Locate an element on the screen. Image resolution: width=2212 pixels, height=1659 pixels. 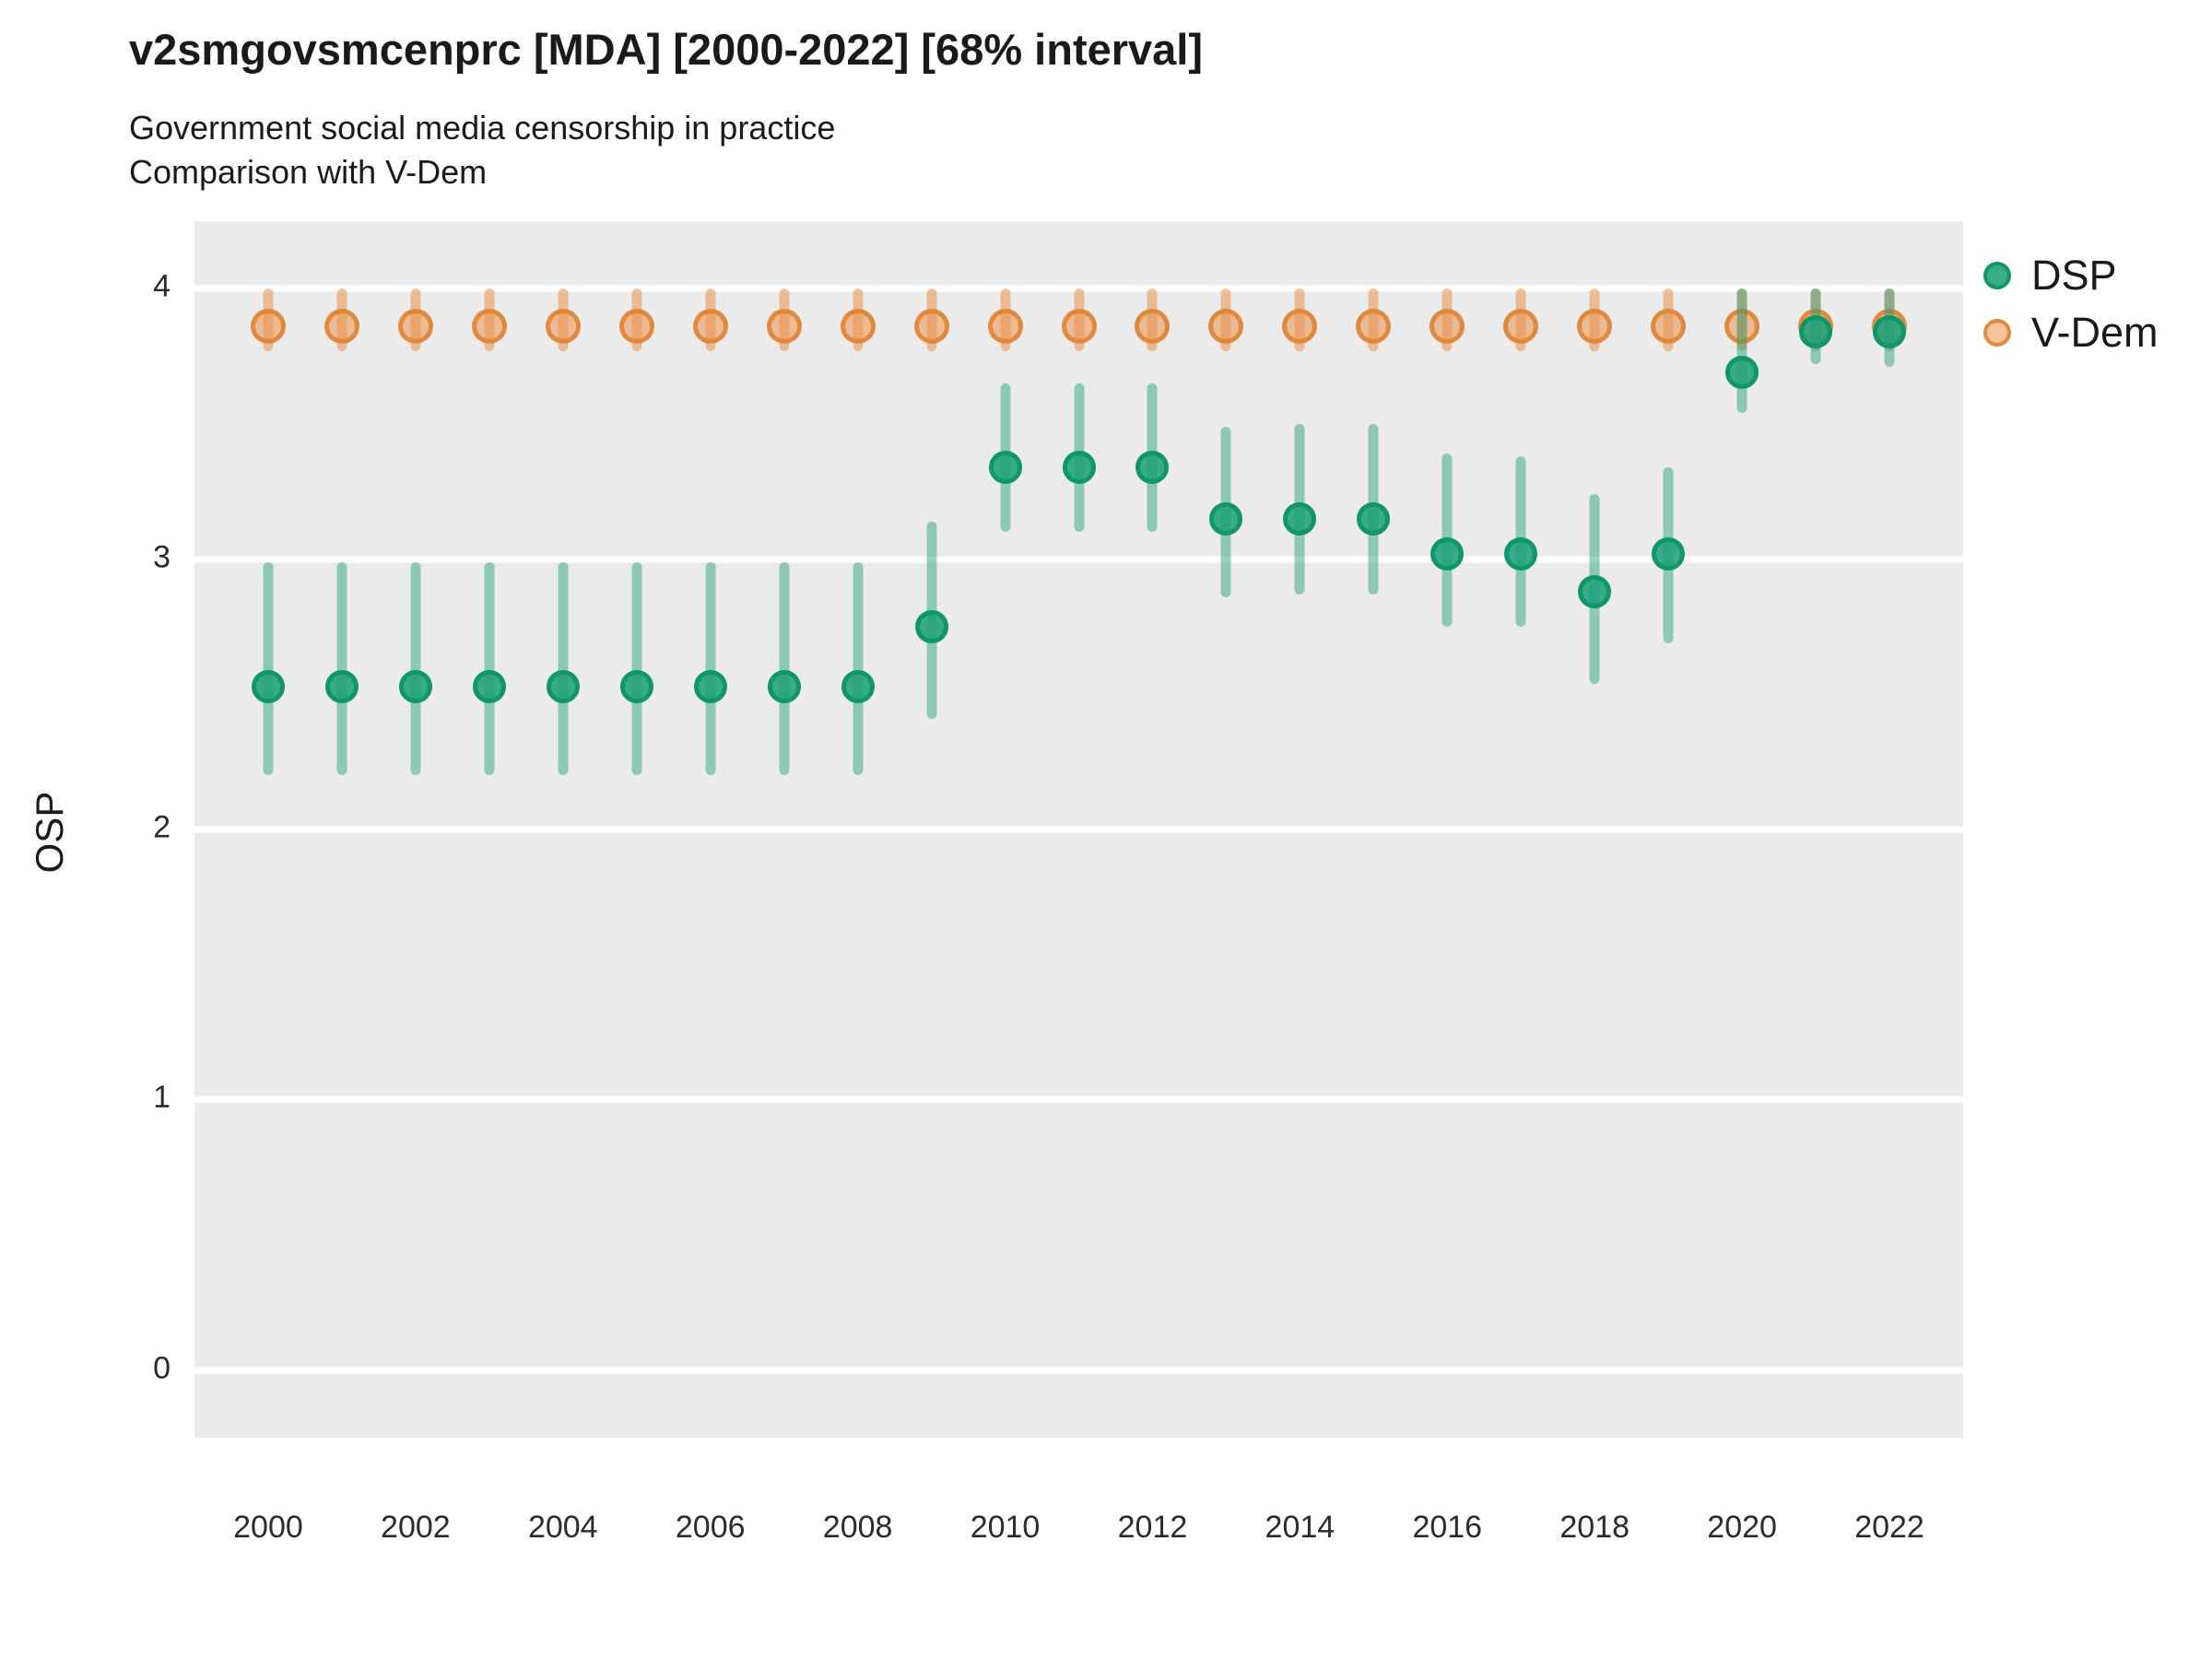
dsp-point-2008 is located at coordinates (858, 686).